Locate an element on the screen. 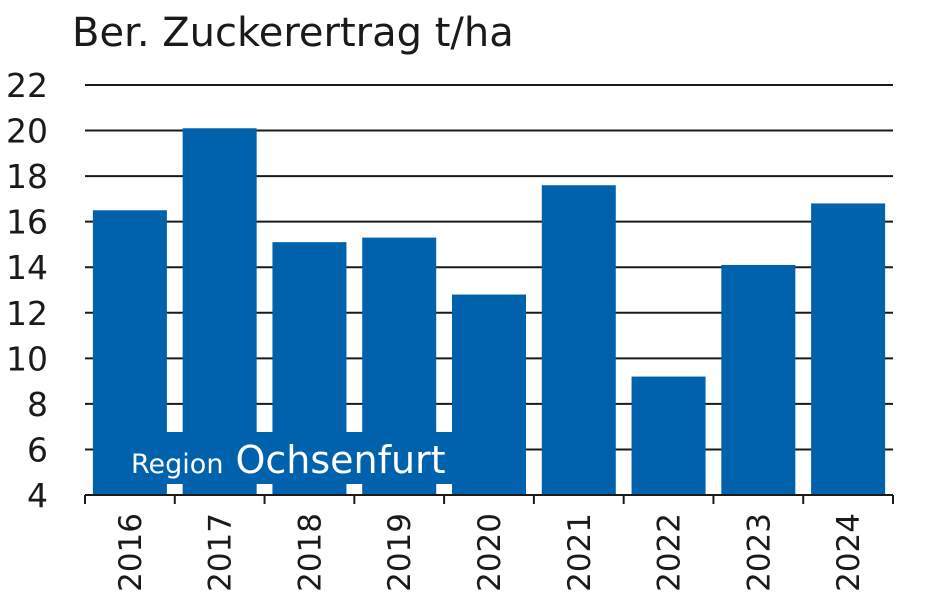  x-axis-ticks: 2016 2017 2018 2019 2020 2021 2022 2023 2024 is located at coordinates (489, 543).